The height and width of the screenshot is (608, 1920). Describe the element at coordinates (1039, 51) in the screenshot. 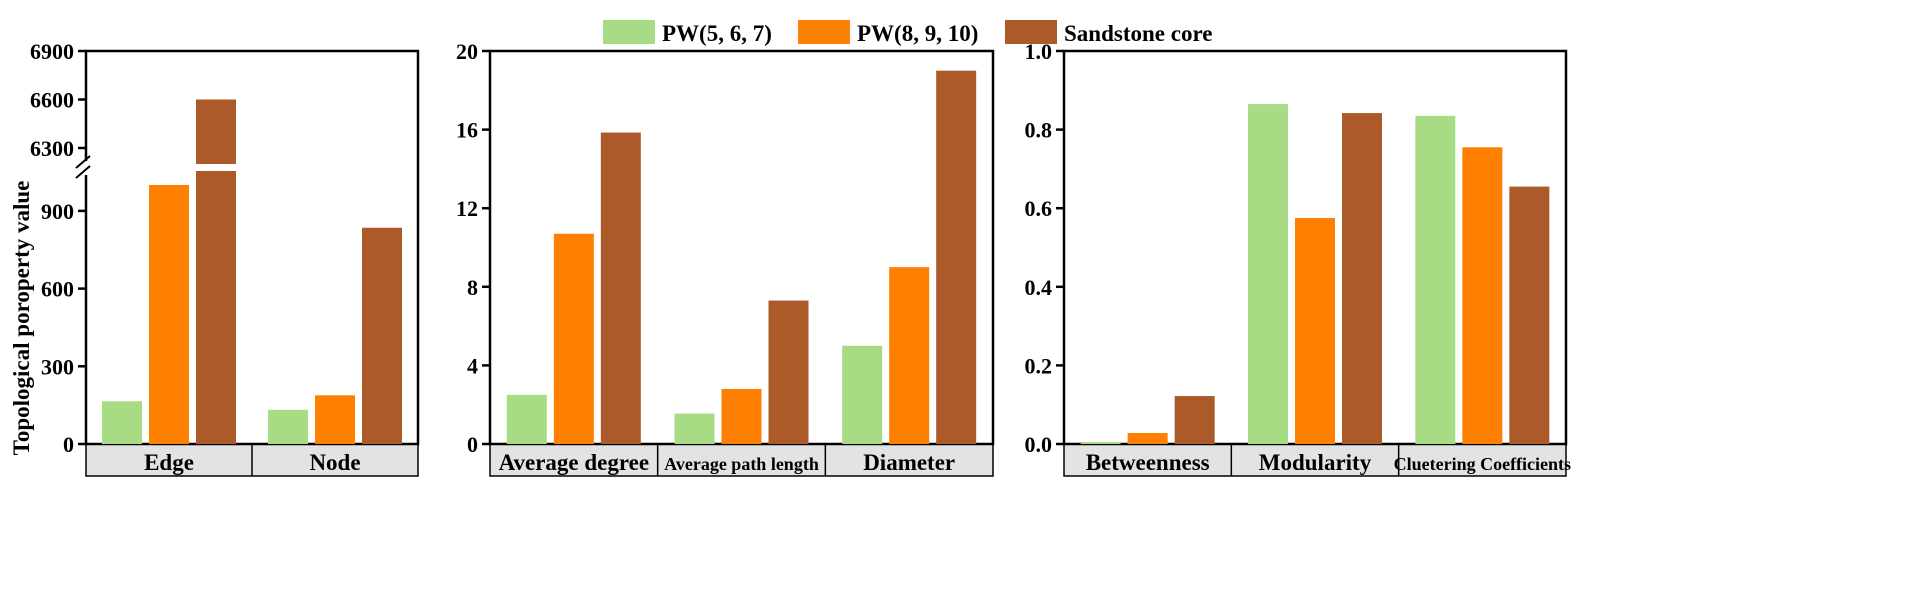

I see `y-tick-label-1-0: 1.0` at that location.